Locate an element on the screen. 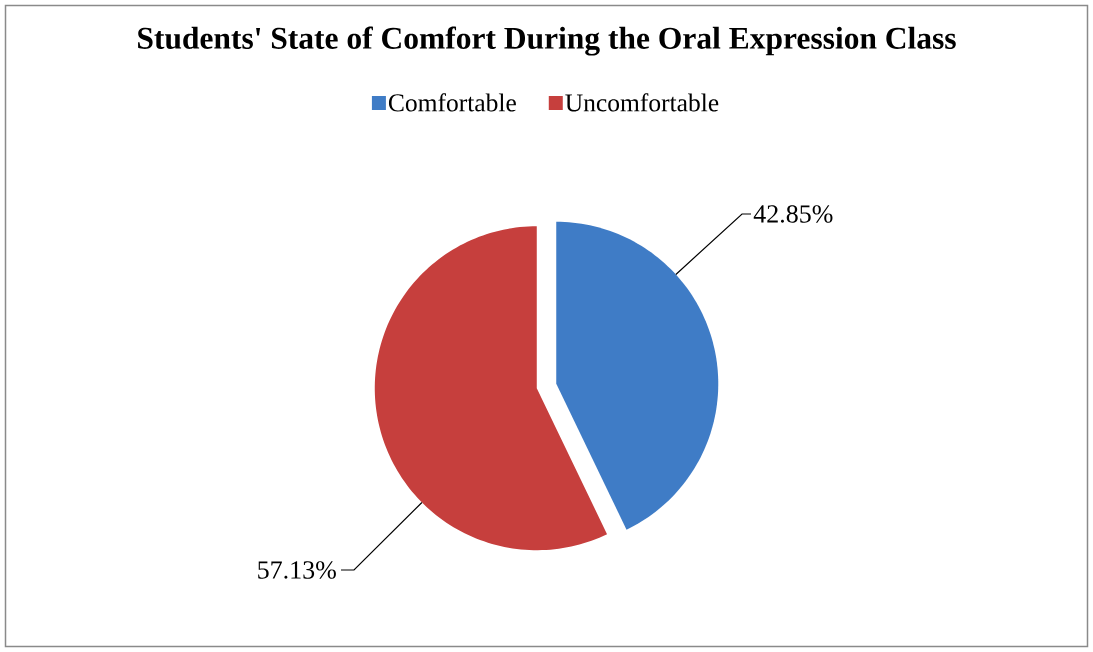 The width and height of the screenshot is (1093, 652). data-label: 42.85% is located at coordinates (793, 214).